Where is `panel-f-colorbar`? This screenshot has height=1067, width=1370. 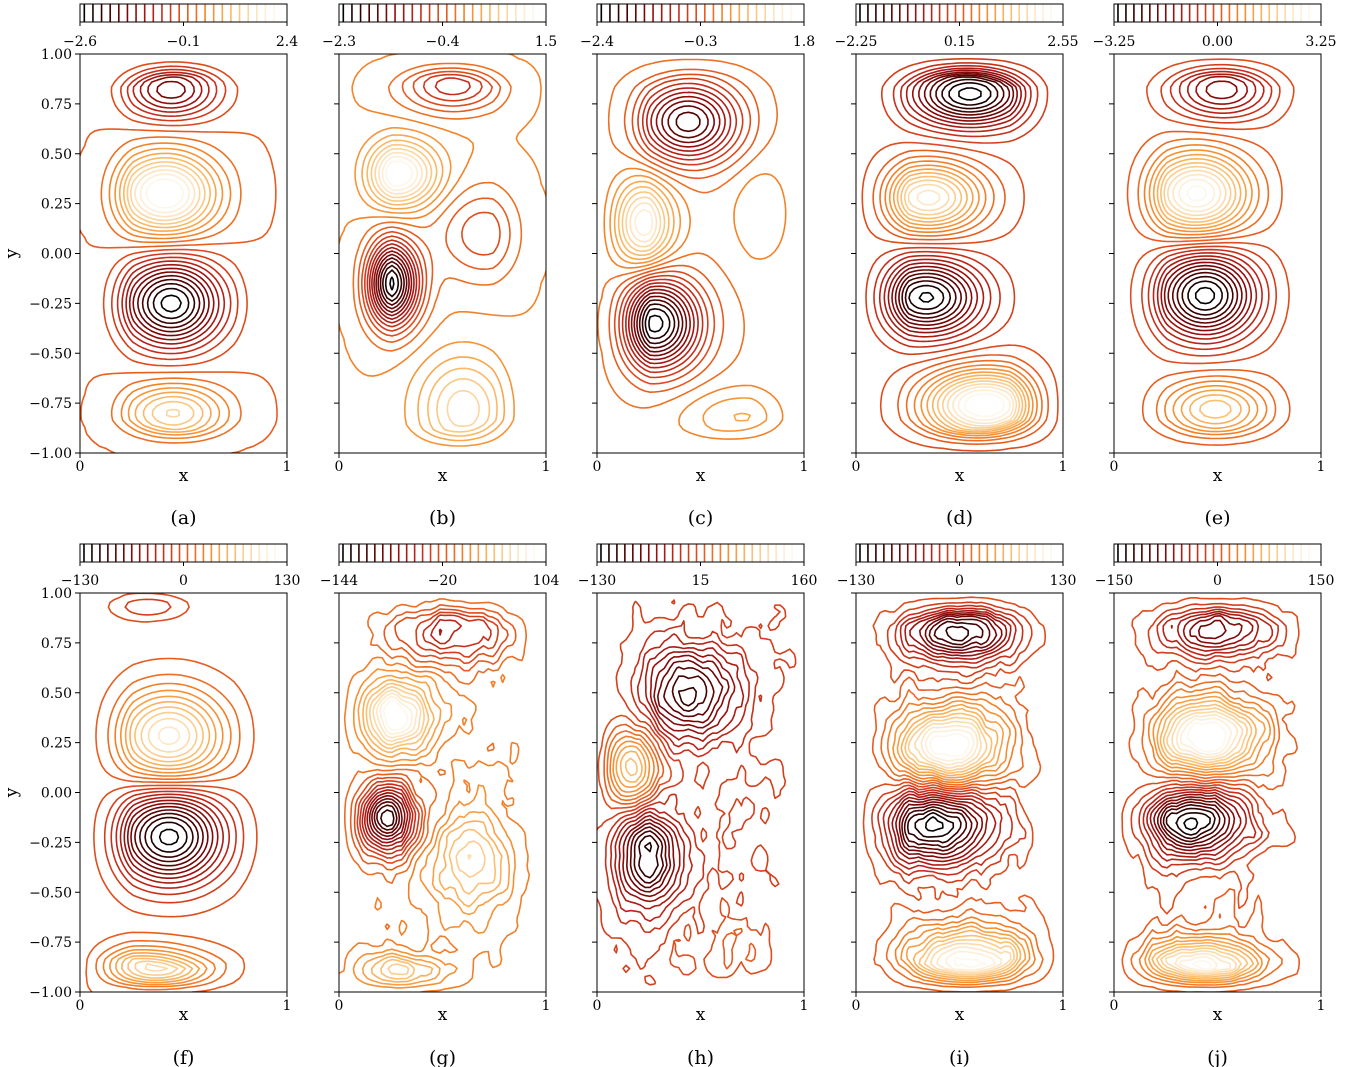 panel-f-colorbar is located at coordinates (183, 554).